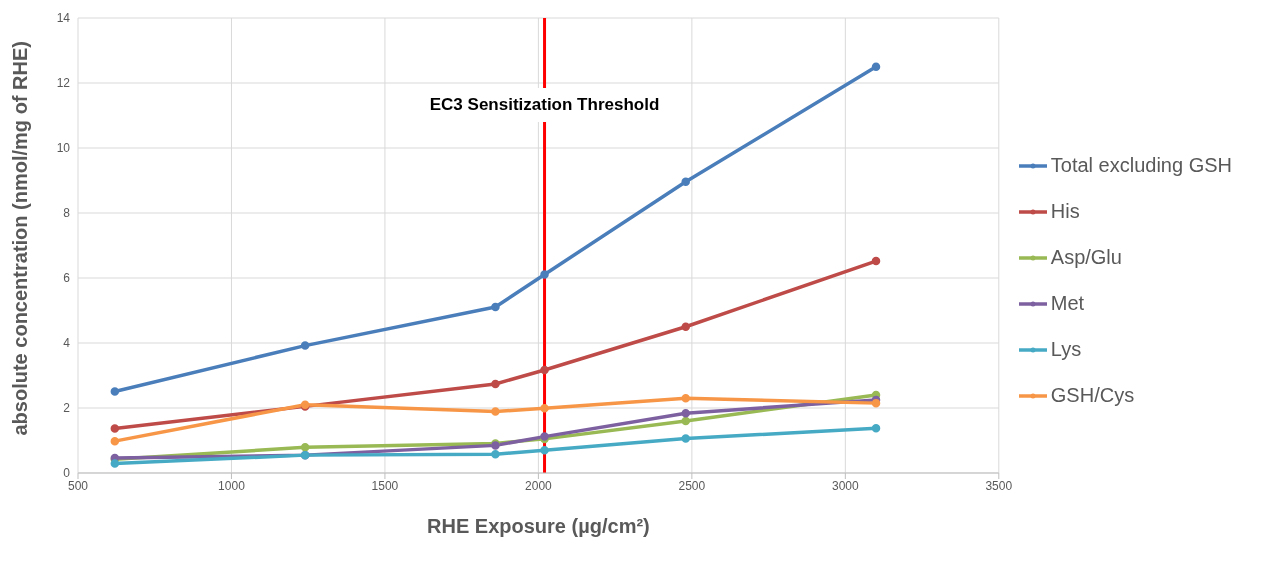 Image resolution: width=1262 pixels, height=563 pixels. What do you see at coordinates (67, 408) in the screenshot?
I see `y-tick-label: 2` at bounding box center [67, 408].